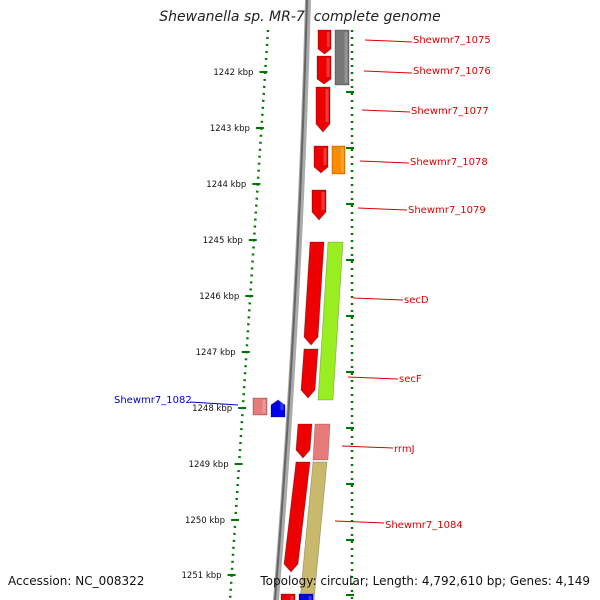  I want to click on ruler-tick-label: 1251 kbp, so click(202, 576).